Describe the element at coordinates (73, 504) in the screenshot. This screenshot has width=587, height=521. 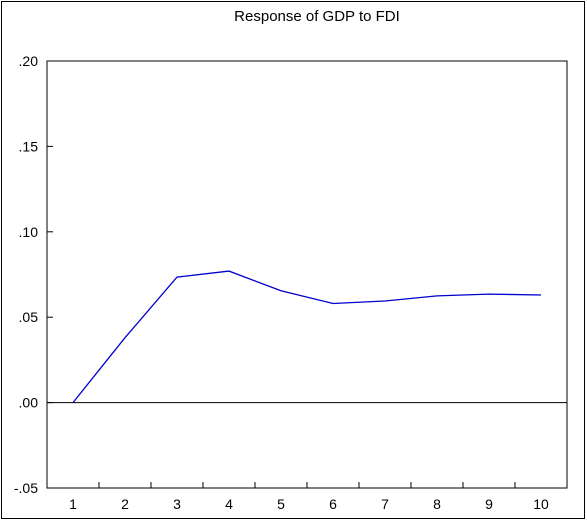
I see `x-tick-label: 1` at that location.